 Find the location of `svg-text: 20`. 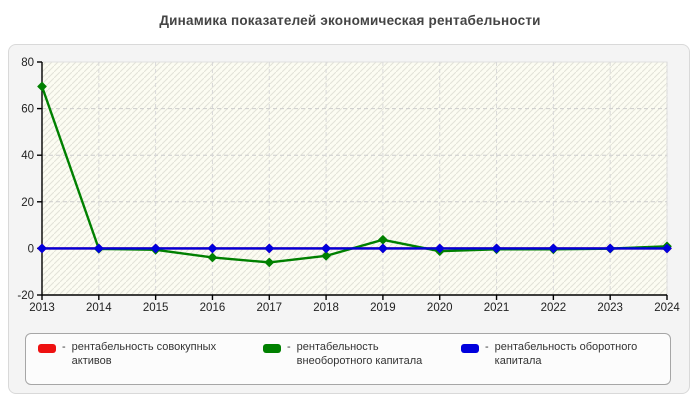

svg-text: 20 is located at coordinates (27, 203).